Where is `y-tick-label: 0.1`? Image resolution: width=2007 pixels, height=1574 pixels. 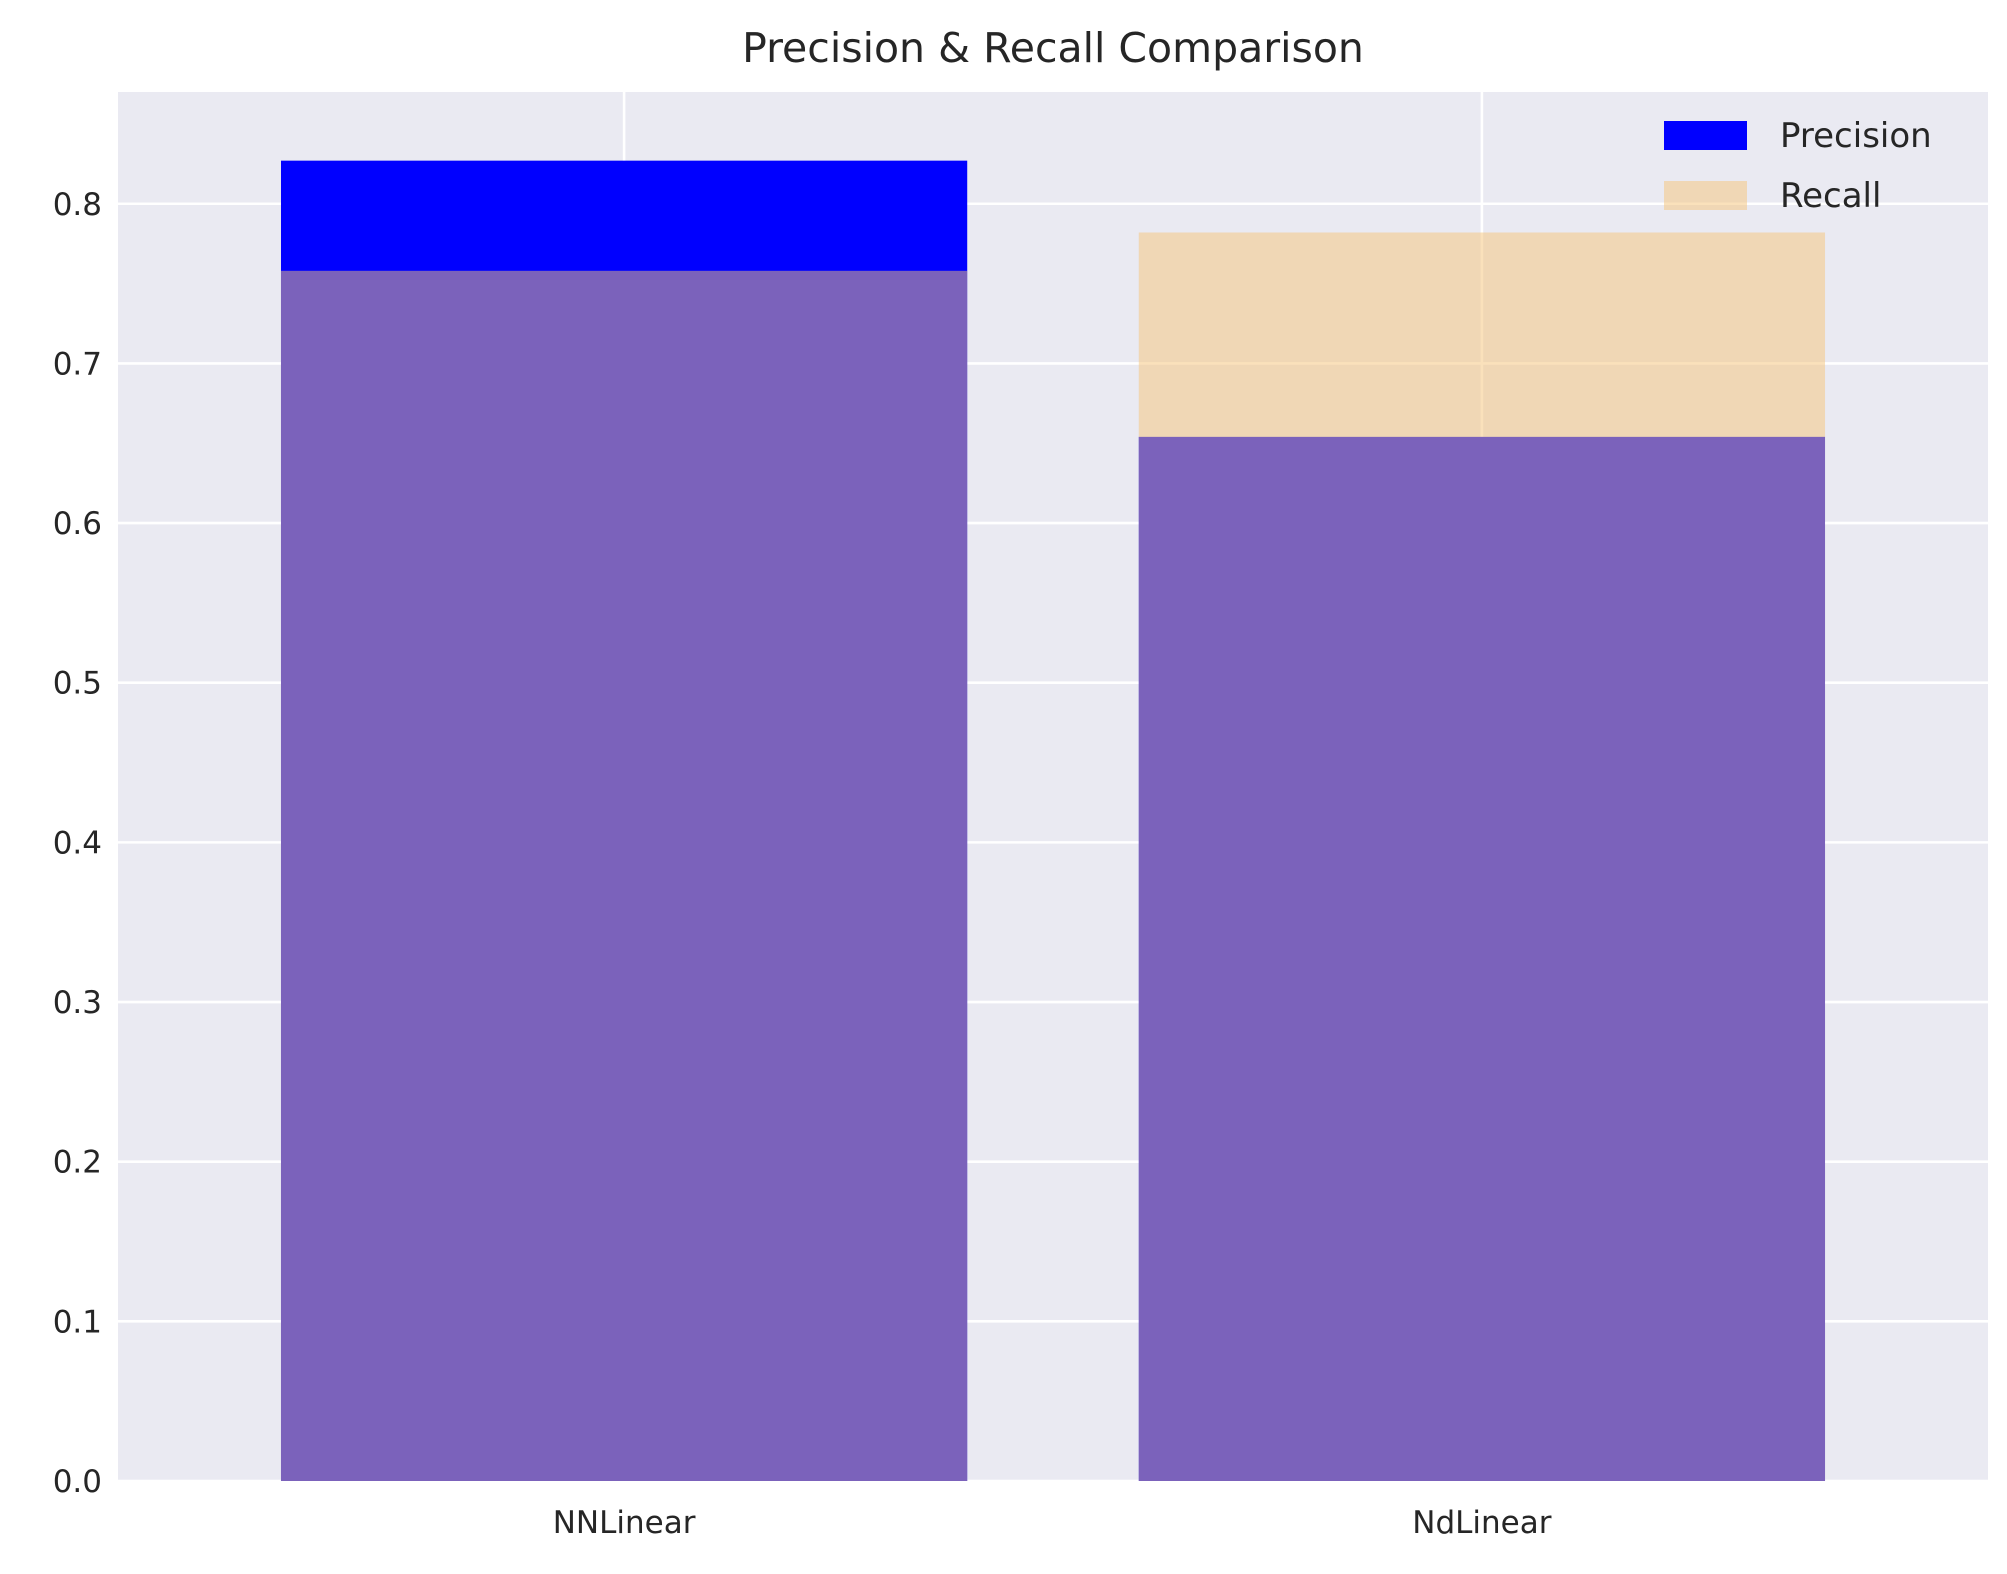
y-tick-label: 0.1 is located at coordinates (77, 1322).